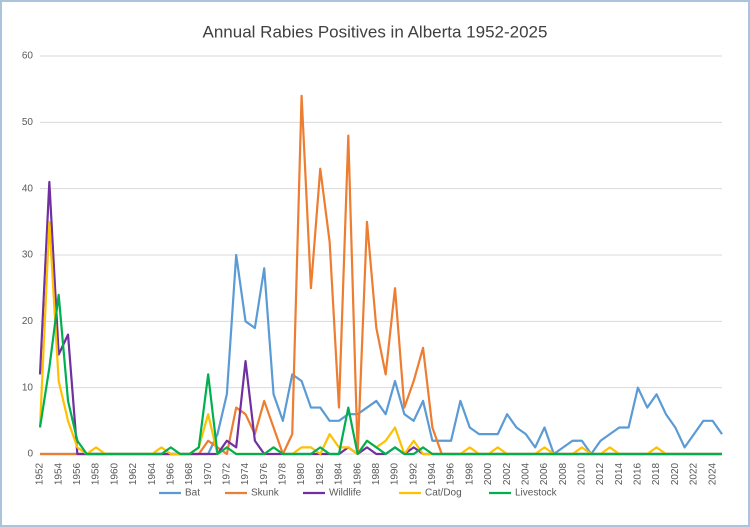 The height and width of the screenshot is (527, 750). I want to click on x-tick-label: 1960, so click(114, 473).